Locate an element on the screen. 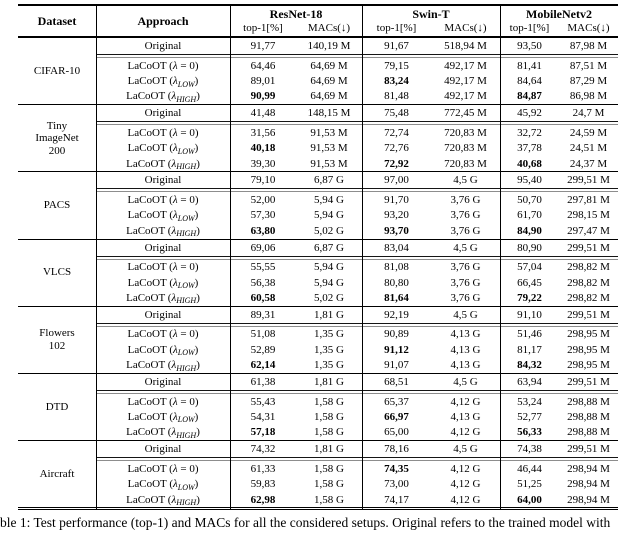 The image size is (640, 533). top1-cell: 72,74 is located at coordinates (396, 132).